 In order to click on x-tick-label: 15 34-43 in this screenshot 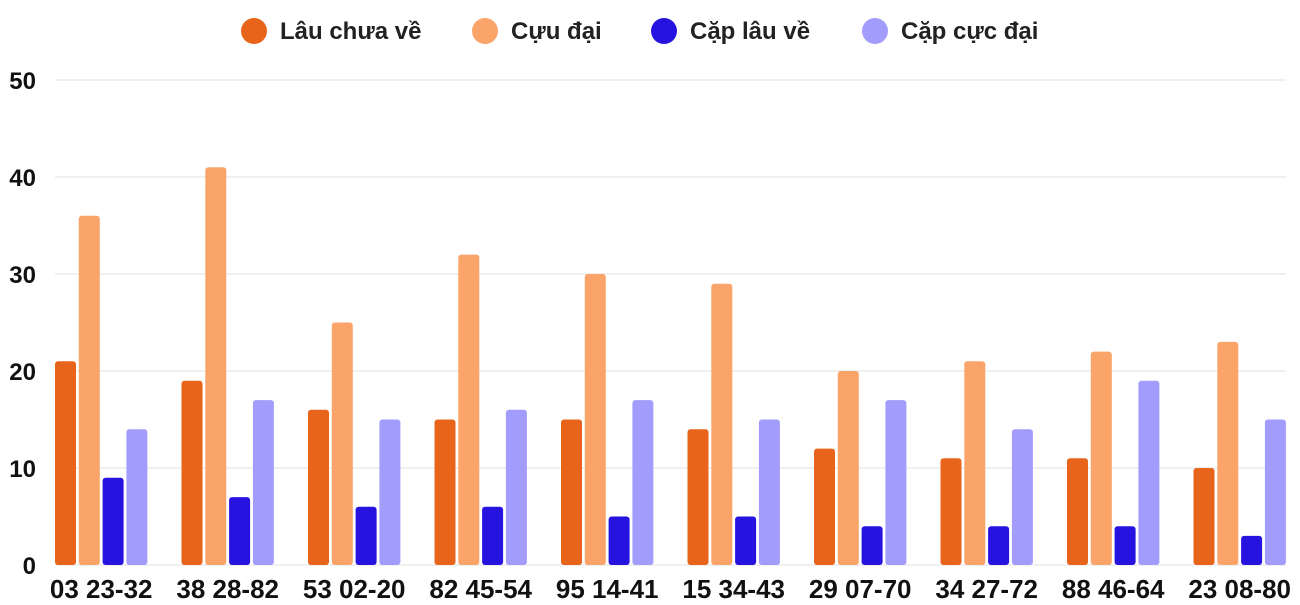, I will do `click(733, 587)`.